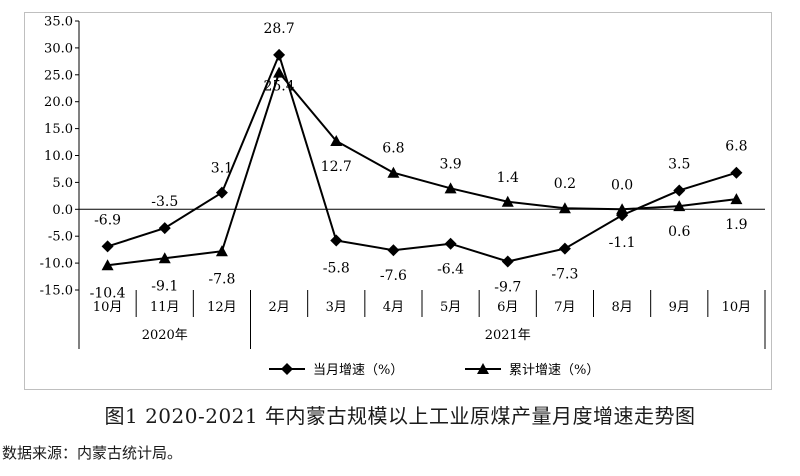 This screenshot has width=800, height=476. I want to click on y-tick-label: -10.0, so click(56, 264).